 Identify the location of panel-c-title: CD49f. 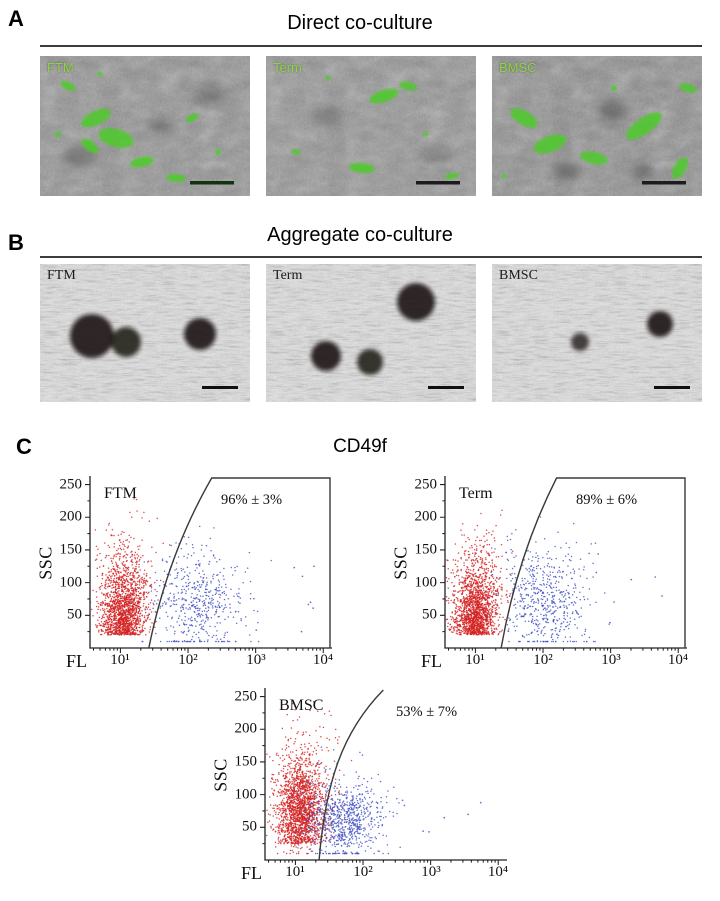
(360, 446).